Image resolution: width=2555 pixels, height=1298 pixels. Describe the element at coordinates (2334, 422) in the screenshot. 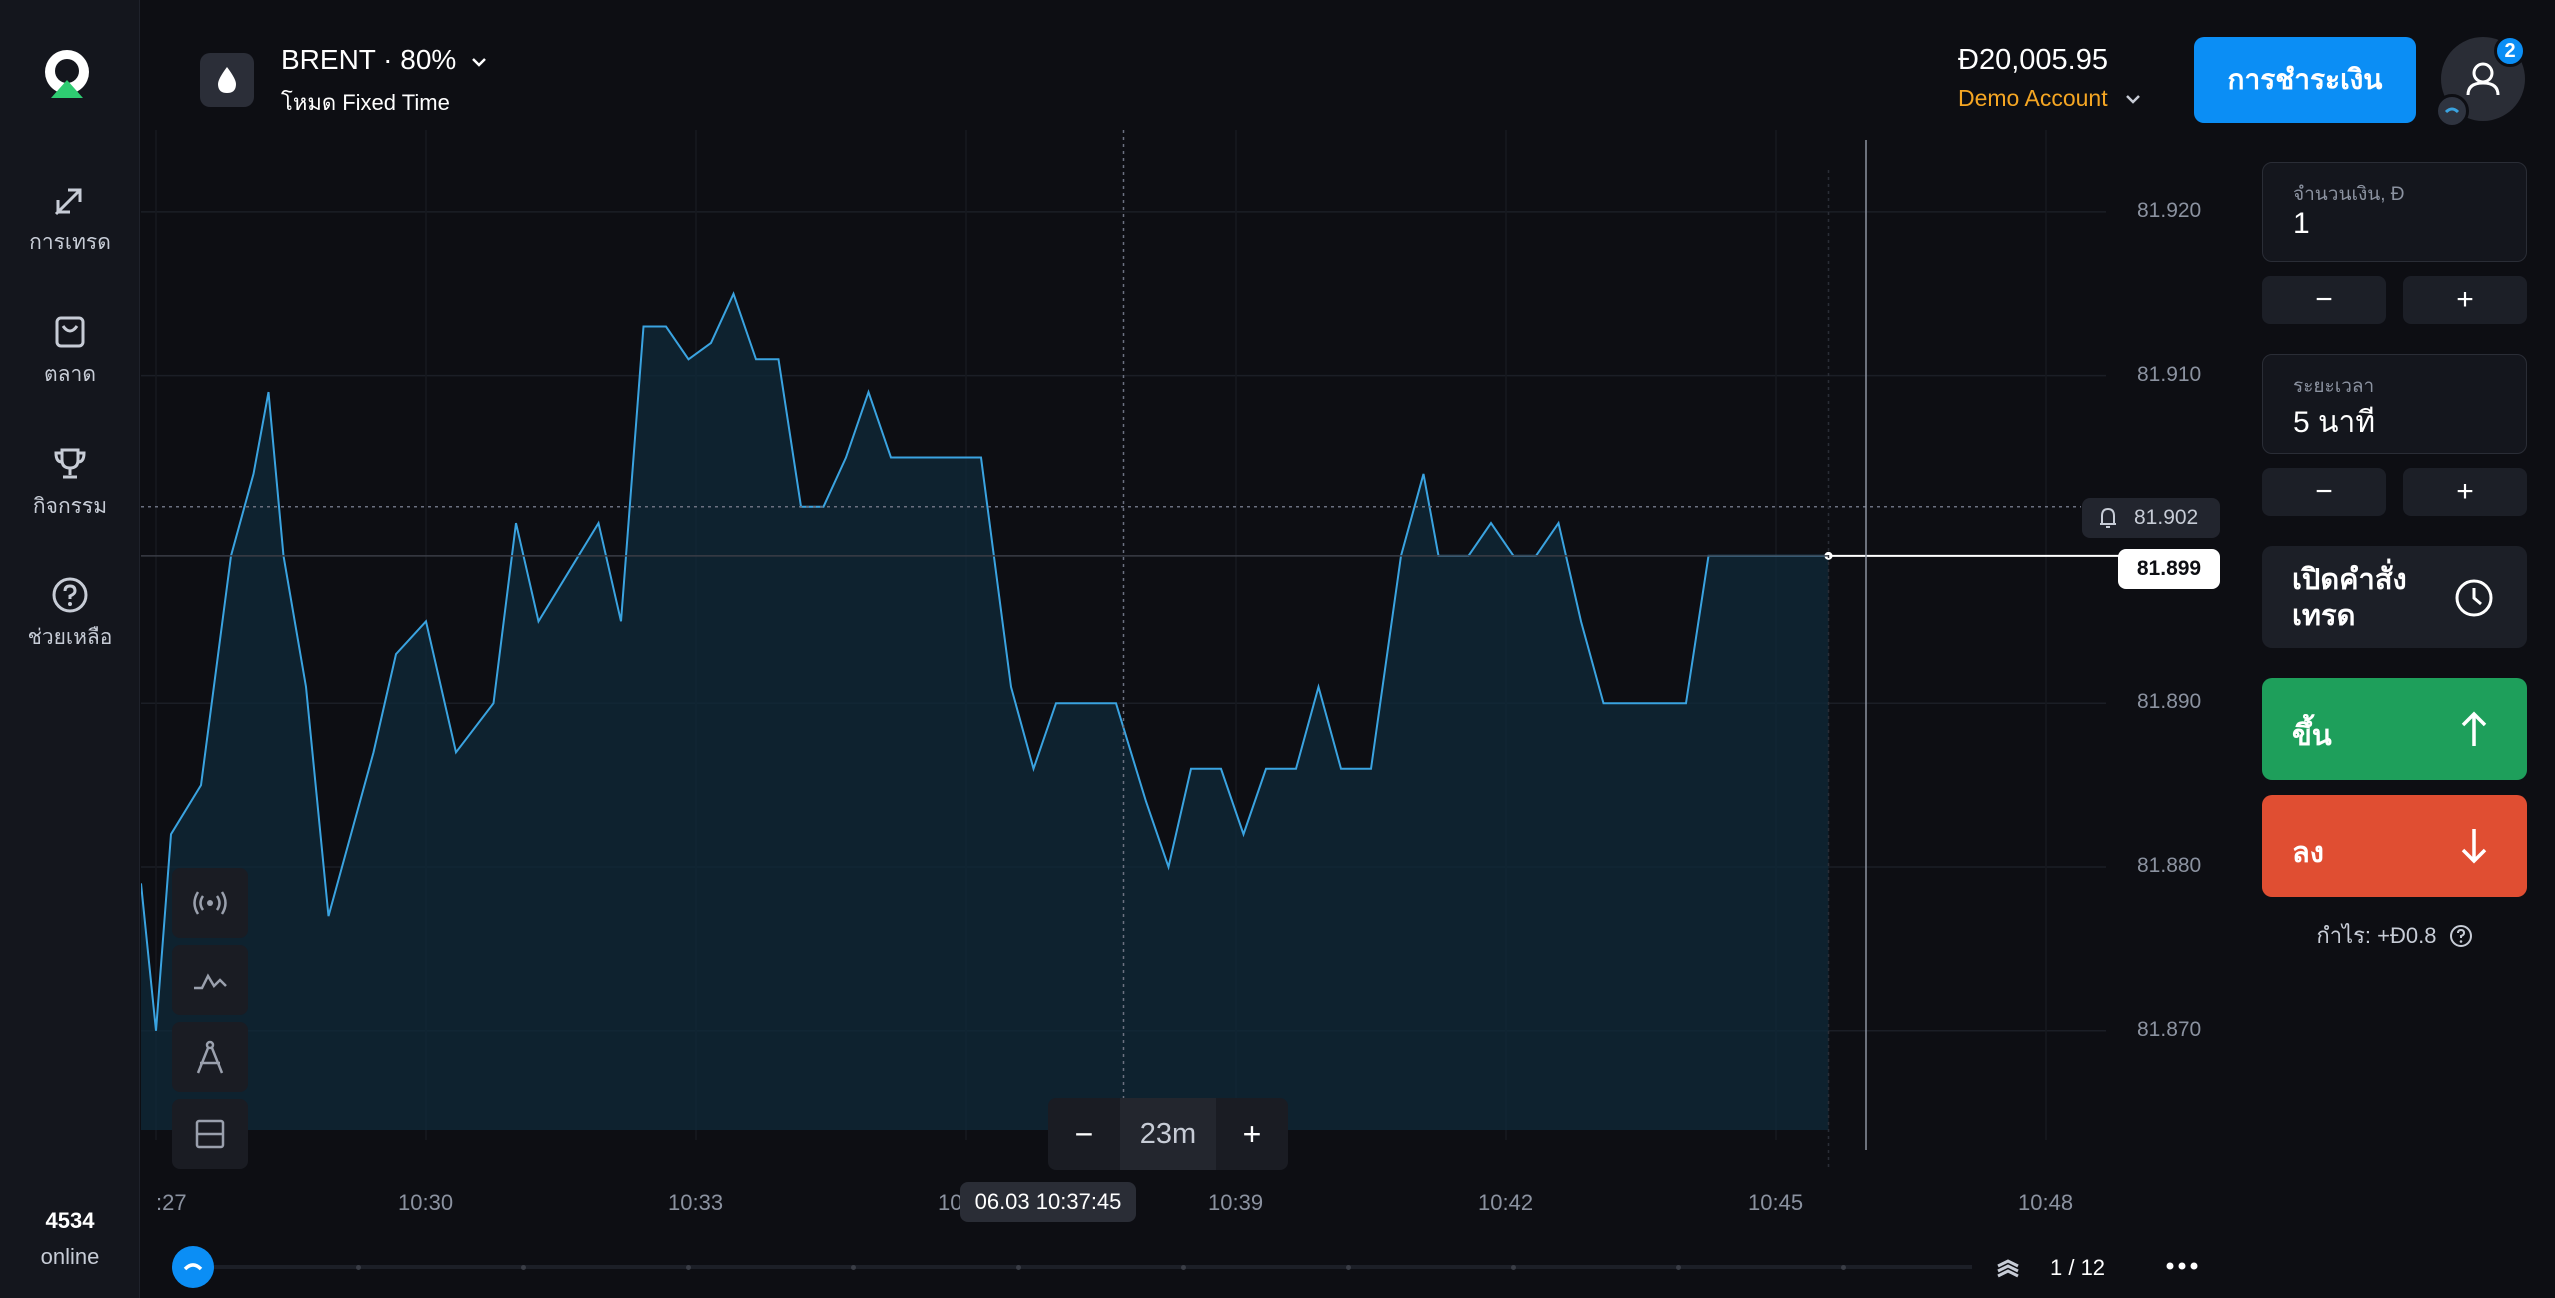

I see `duration-value: 5 นาที` at that location.